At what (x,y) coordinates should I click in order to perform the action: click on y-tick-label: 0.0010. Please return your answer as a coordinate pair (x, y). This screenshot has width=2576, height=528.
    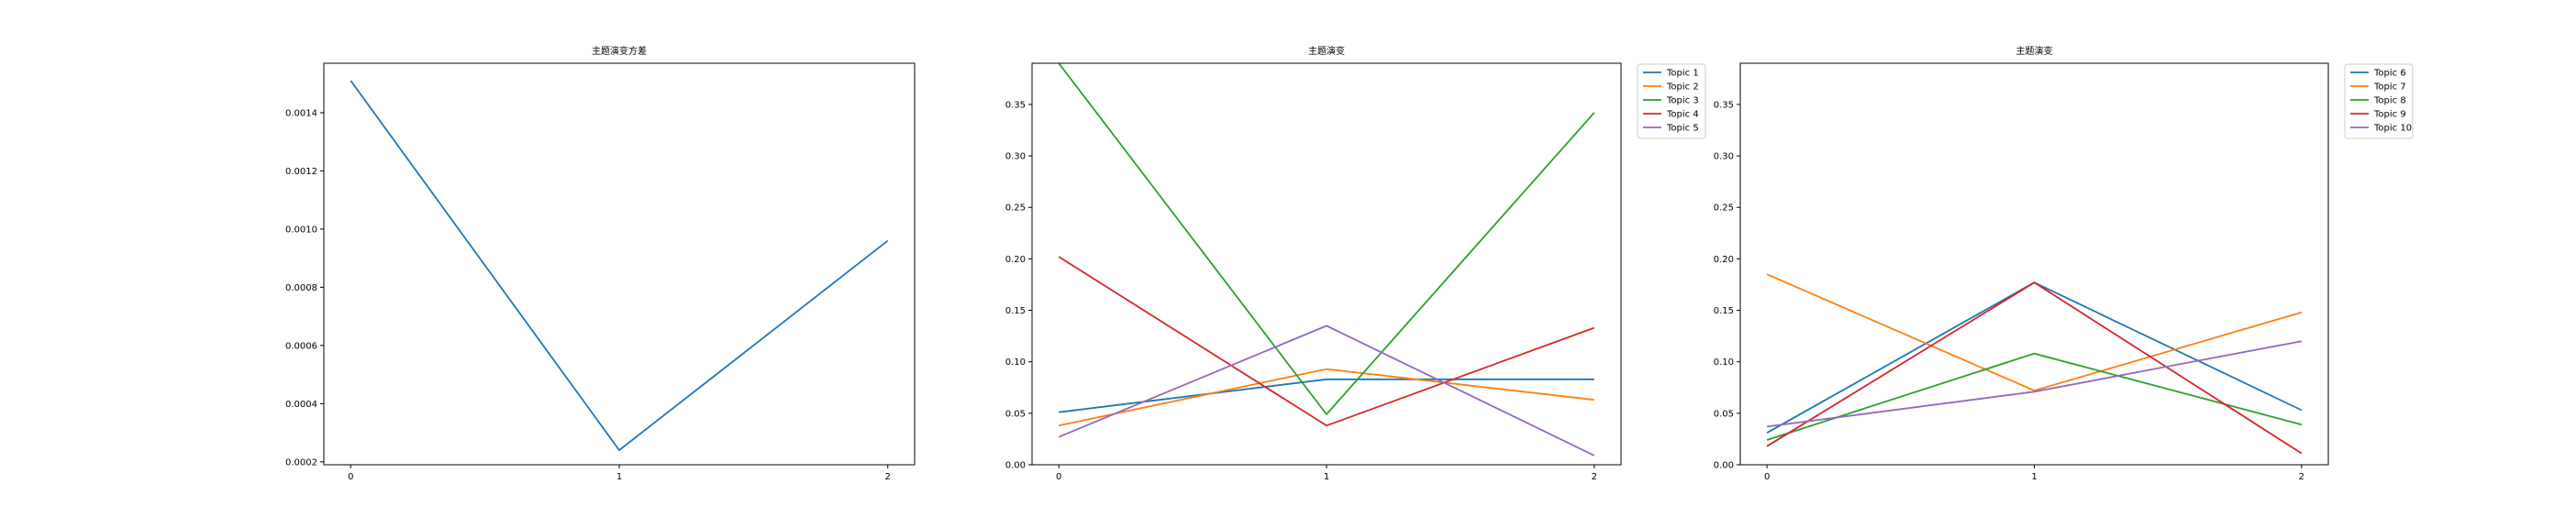
    Looking at the image, I should click on (301, 230).